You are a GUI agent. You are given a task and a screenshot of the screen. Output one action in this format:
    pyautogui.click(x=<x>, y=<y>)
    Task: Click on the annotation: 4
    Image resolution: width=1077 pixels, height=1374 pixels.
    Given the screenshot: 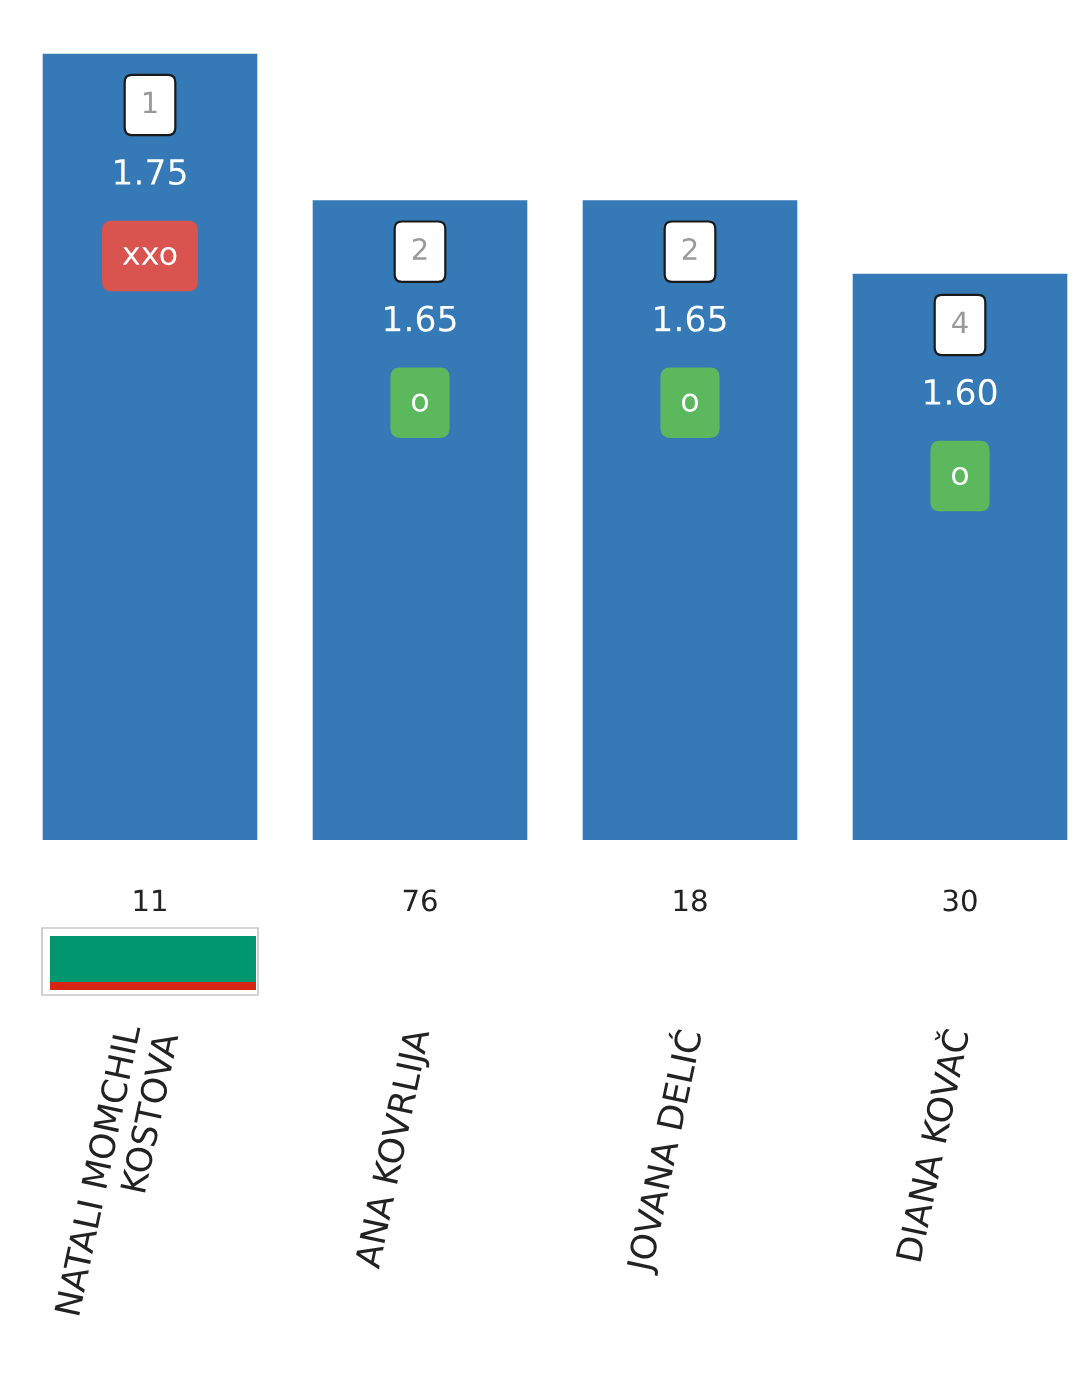 What is the action you would take?
    pyautogui.click(x=960, y=322)
    